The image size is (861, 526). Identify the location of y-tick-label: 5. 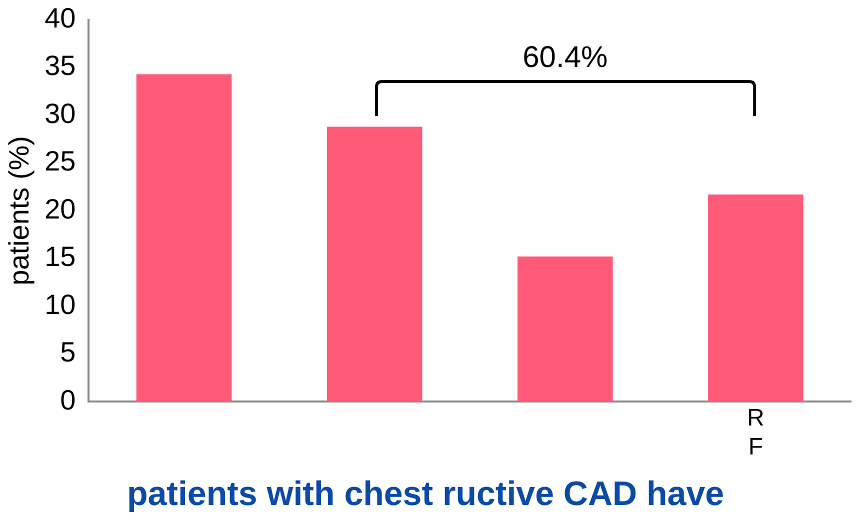
(68, 352).